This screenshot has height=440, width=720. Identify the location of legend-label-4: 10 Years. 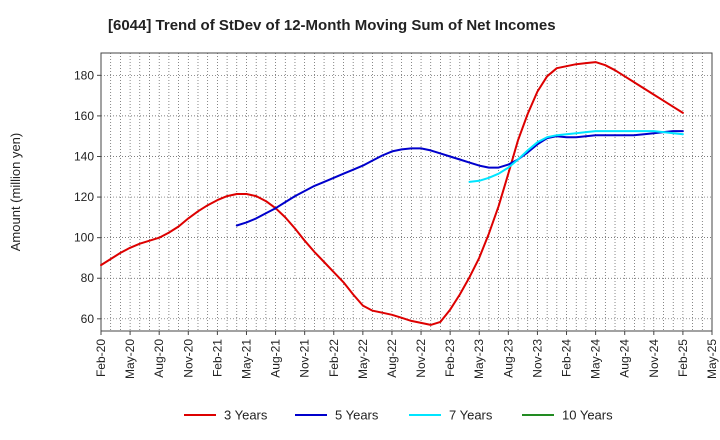
(587, 415).